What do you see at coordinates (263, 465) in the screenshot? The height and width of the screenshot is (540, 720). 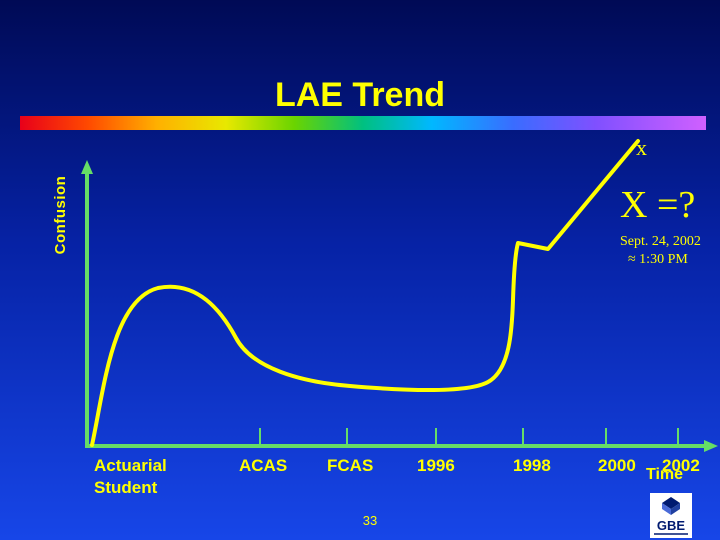 I see `category-label: ACAS` at bounding box center [263, 465].